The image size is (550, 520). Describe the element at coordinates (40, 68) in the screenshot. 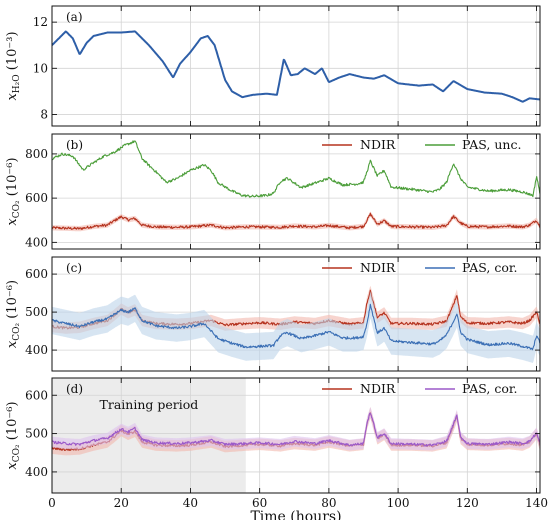

I see `y-tick-label: 10` at that location.